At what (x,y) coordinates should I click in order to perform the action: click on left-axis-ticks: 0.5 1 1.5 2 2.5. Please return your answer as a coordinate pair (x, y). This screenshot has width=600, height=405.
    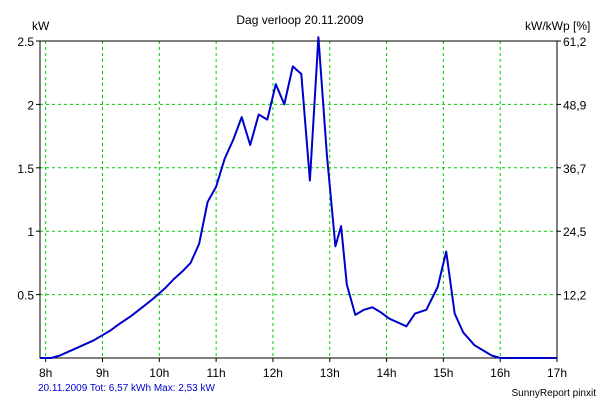
    Looking at the image, I should click on (28, 169).